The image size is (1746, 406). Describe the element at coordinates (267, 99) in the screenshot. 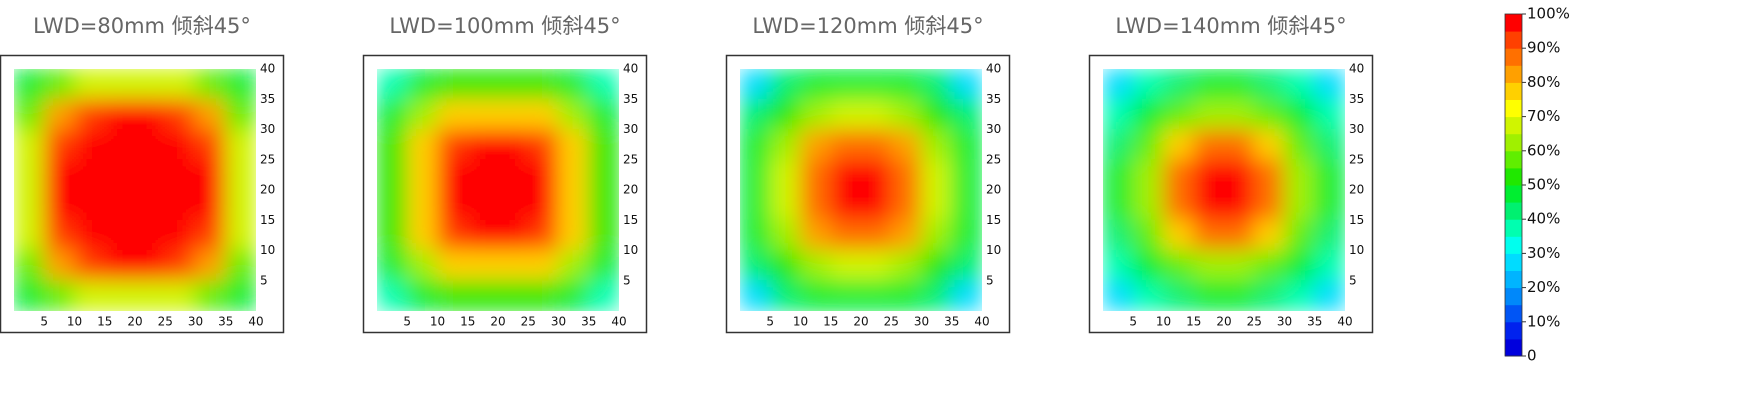

I see `y-tick-label: 35` at that location.